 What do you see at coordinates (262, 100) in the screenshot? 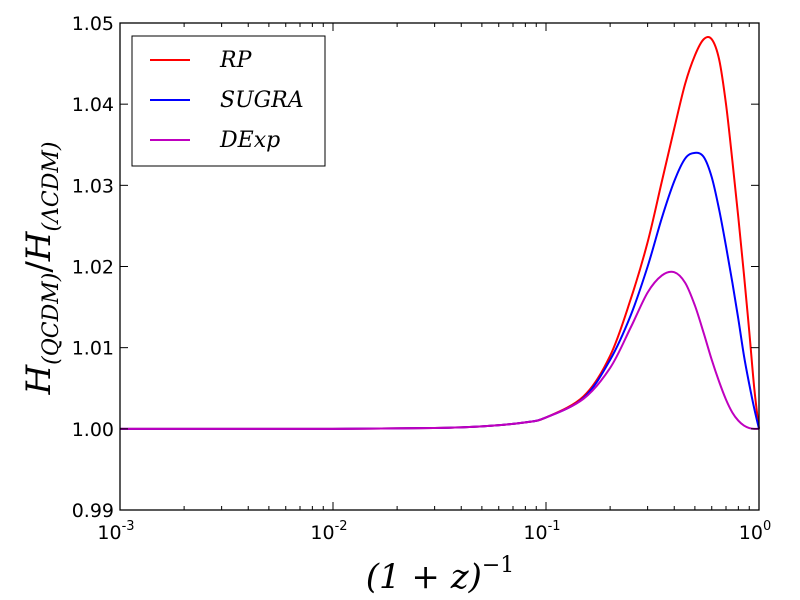
I see `legend-label-sugra: SUGRA` at bounding box center [262, 100].